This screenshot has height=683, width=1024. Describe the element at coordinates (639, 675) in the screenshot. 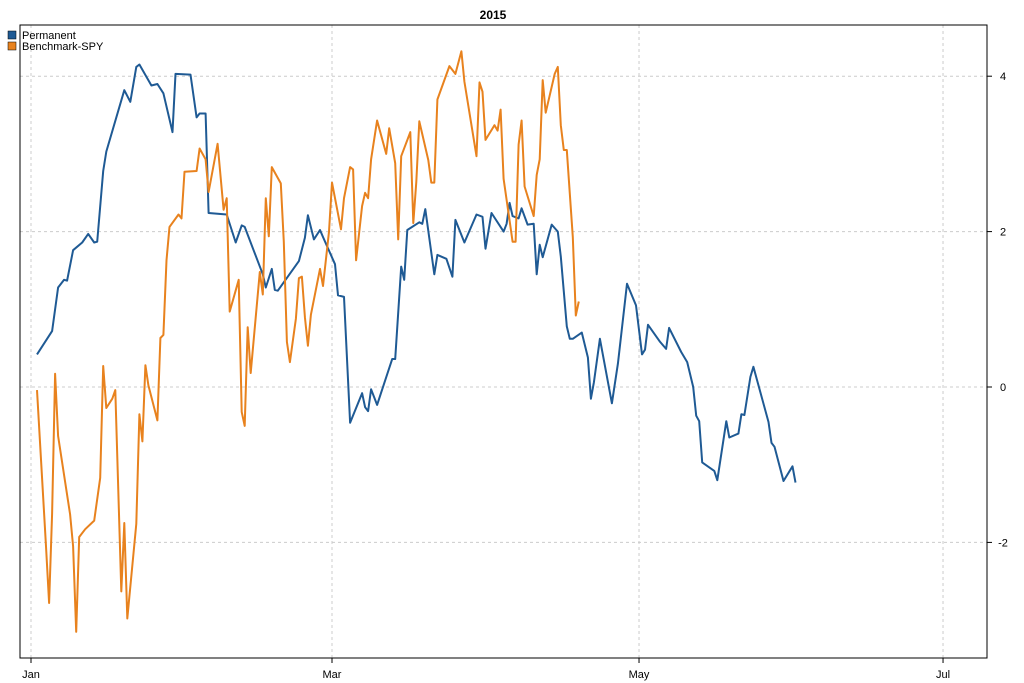

I see `x-tick-label: May` at that location.